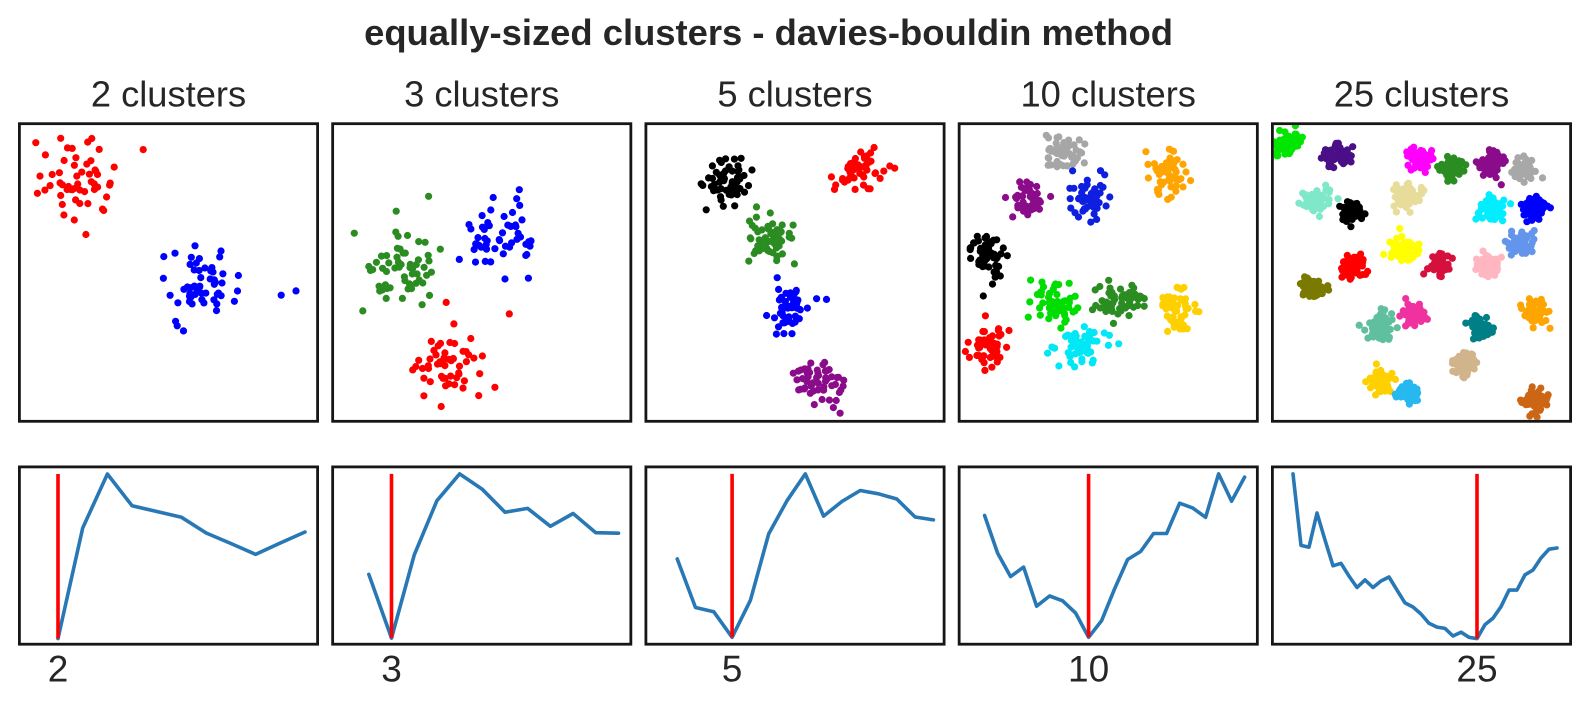  I want to click on svg-text: 10, so click(1088, 669).